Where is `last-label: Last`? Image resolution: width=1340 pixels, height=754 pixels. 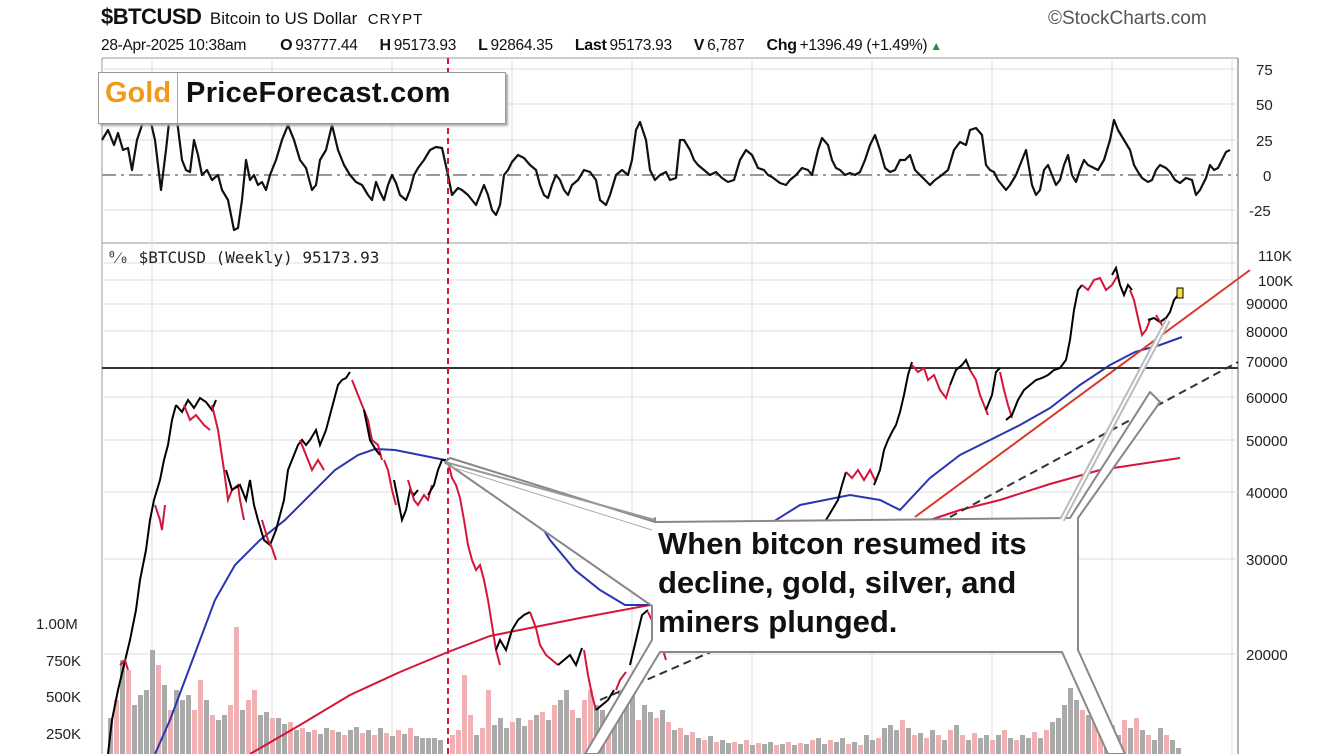 last-label: Last is located at coordinates (590, 45).